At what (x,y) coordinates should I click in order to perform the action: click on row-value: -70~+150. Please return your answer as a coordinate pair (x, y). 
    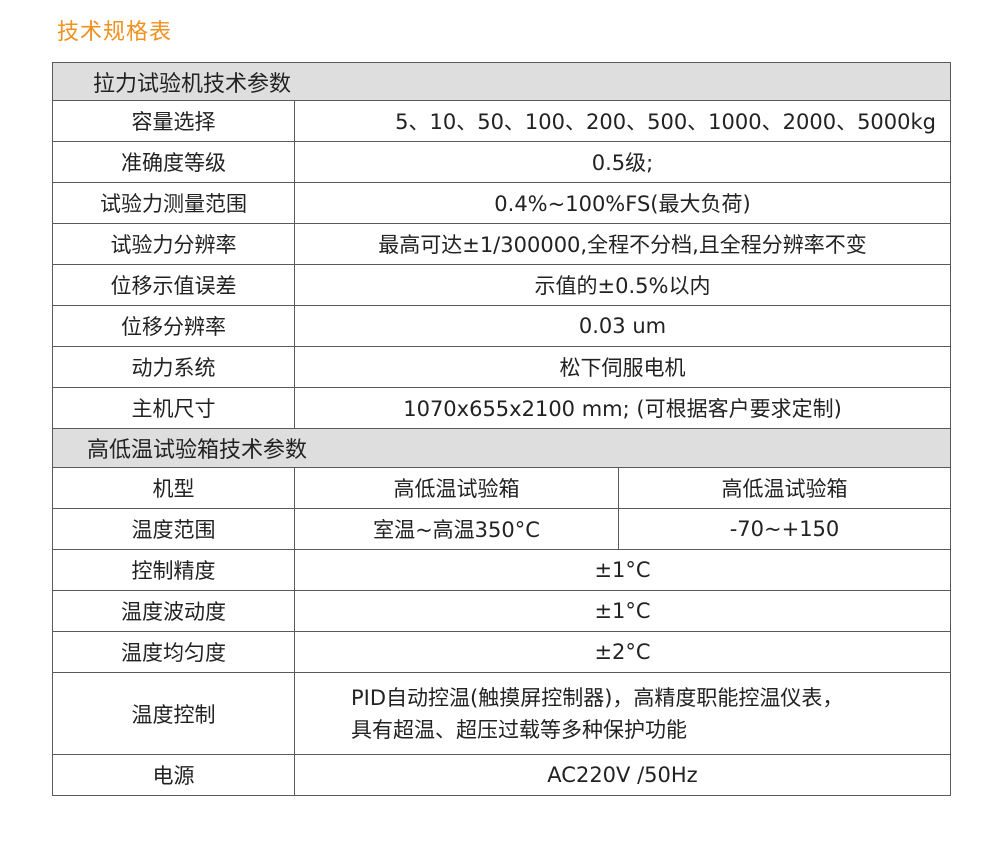
    Looking at the image, I should click on (784, 529).